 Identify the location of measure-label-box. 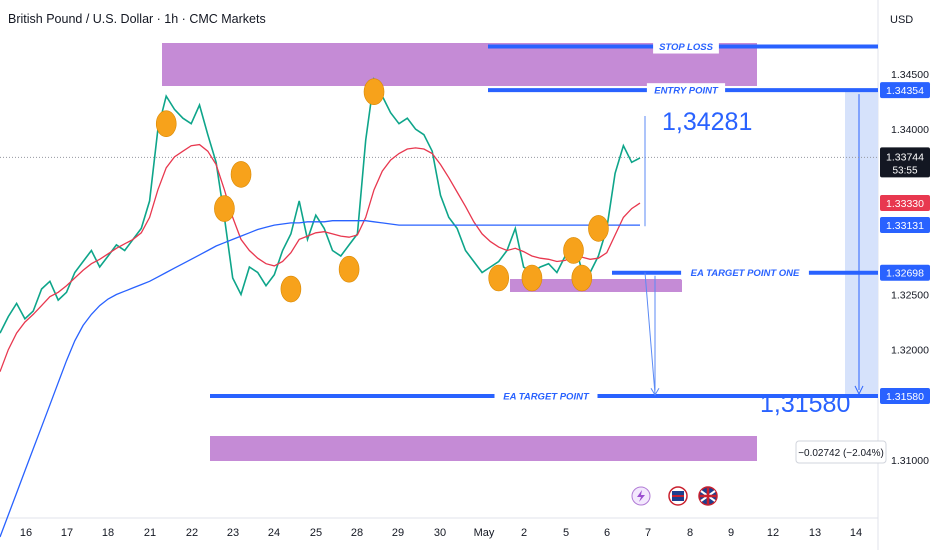
(841, 452).